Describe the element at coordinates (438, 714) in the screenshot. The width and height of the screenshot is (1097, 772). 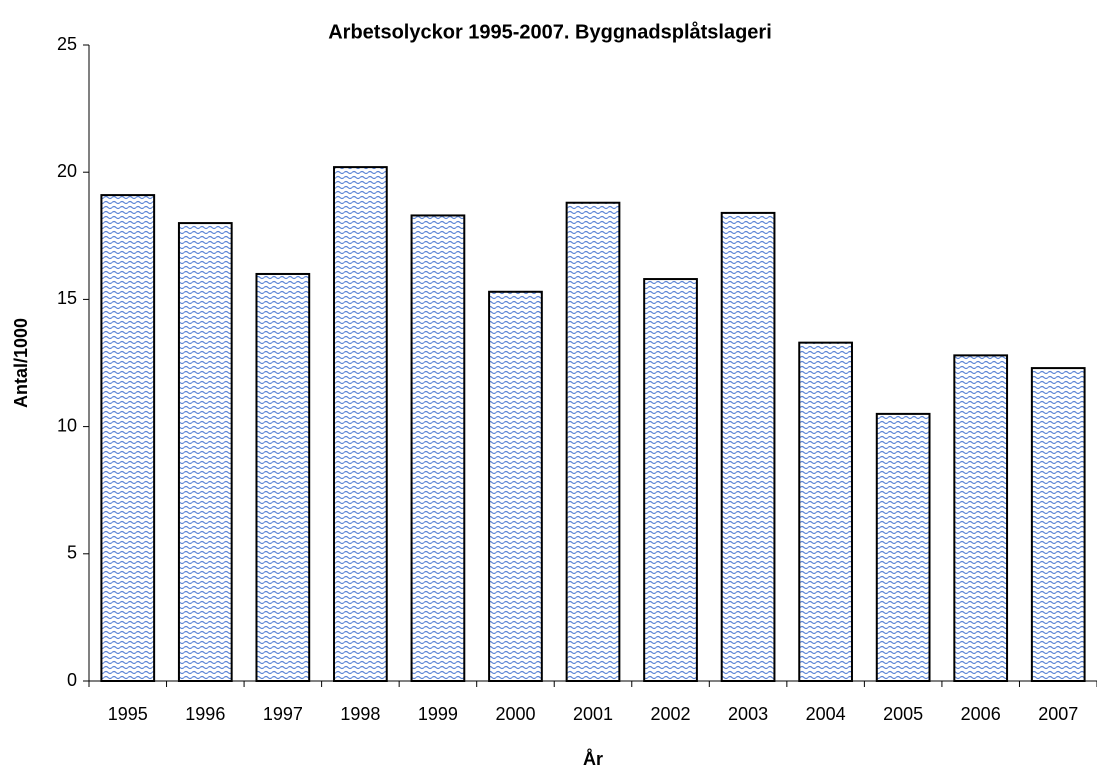
I see `x-tick-label: 1999` at that location.